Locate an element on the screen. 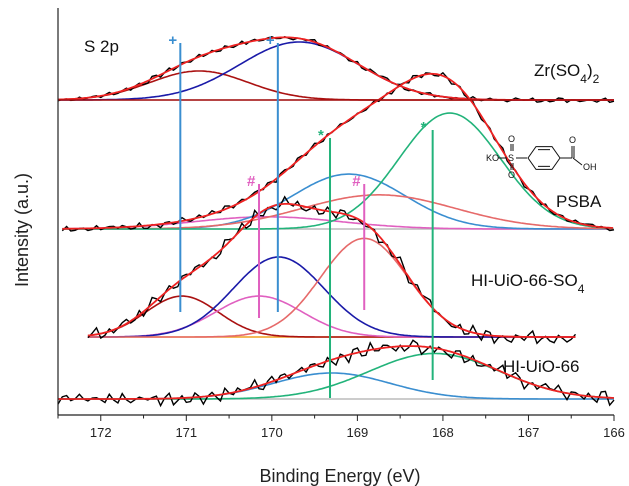  panel-label: S 2p is located at coordinates (101, 46).